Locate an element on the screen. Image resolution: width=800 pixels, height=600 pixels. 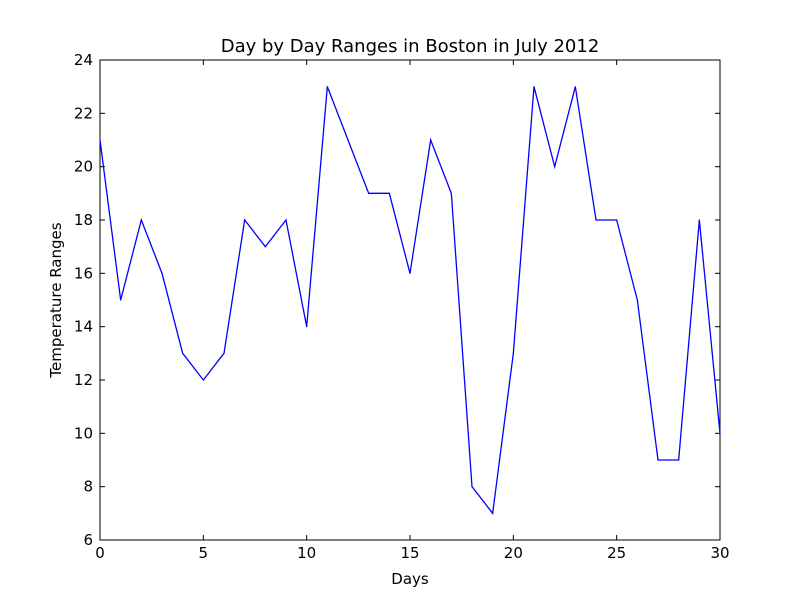
y-tick-label: 14 is located at coordinates (83, 327).